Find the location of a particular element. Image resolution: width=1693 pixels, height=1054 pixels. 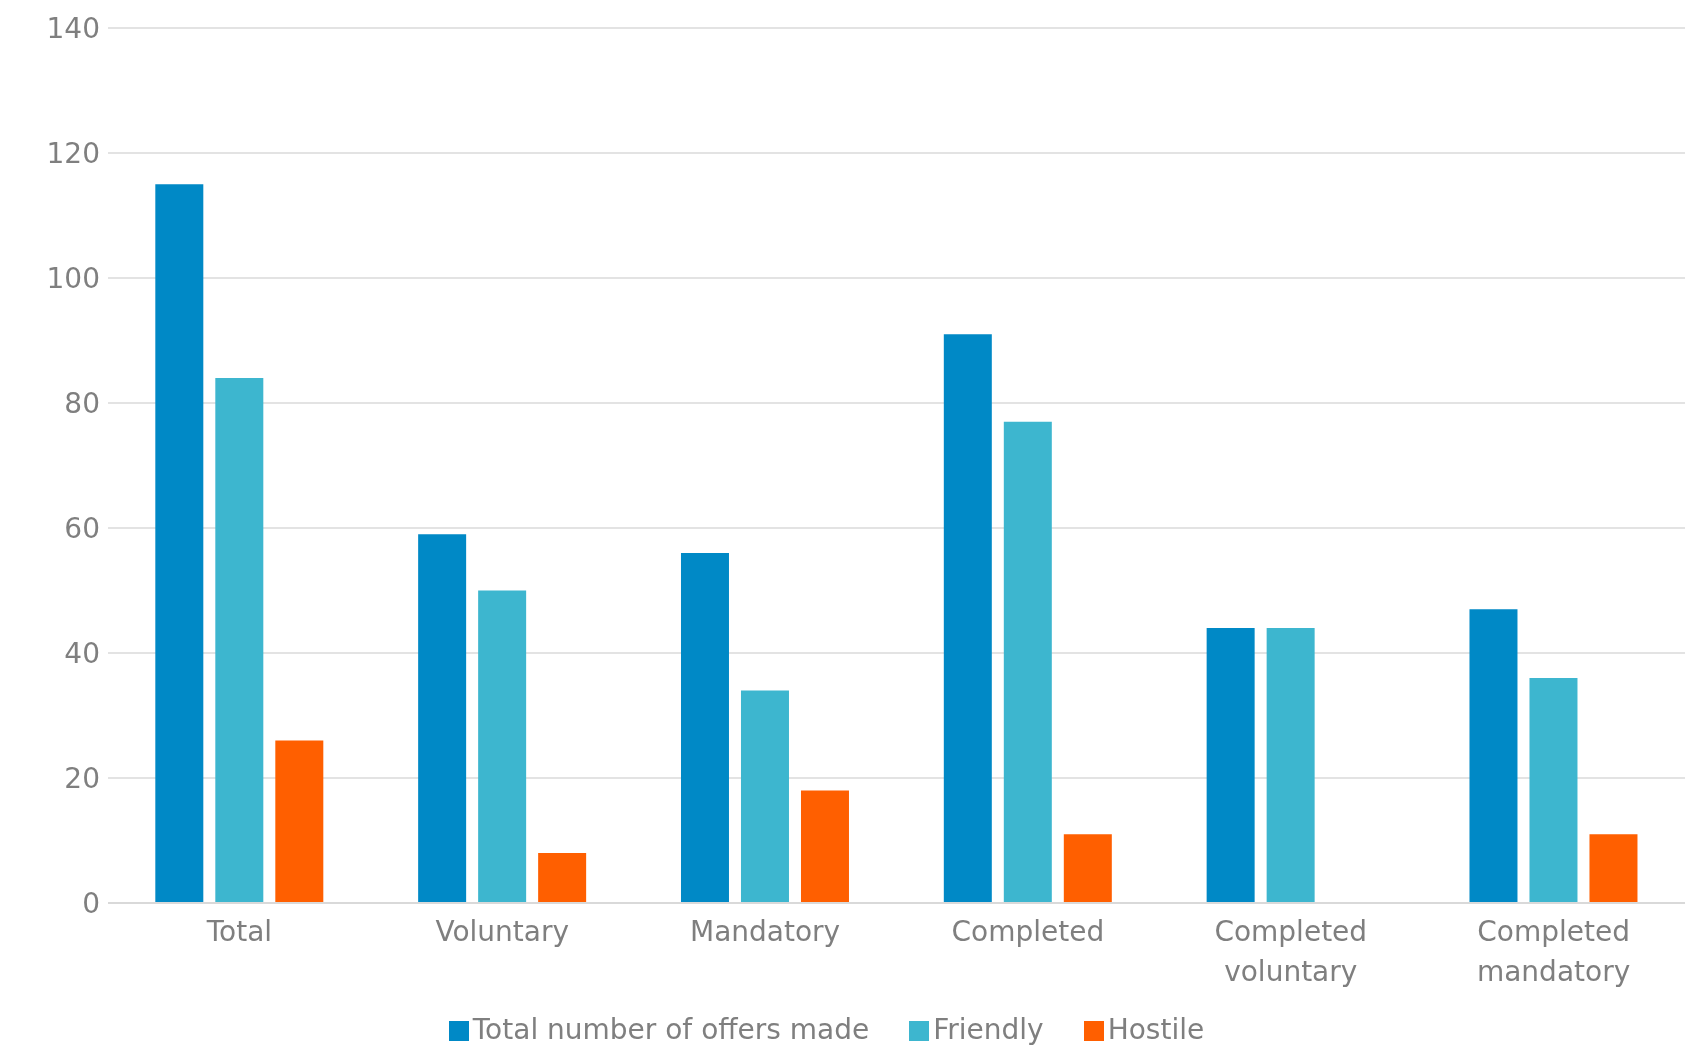

x-tick-label: Voluntary is located at coordinates (502, 931).